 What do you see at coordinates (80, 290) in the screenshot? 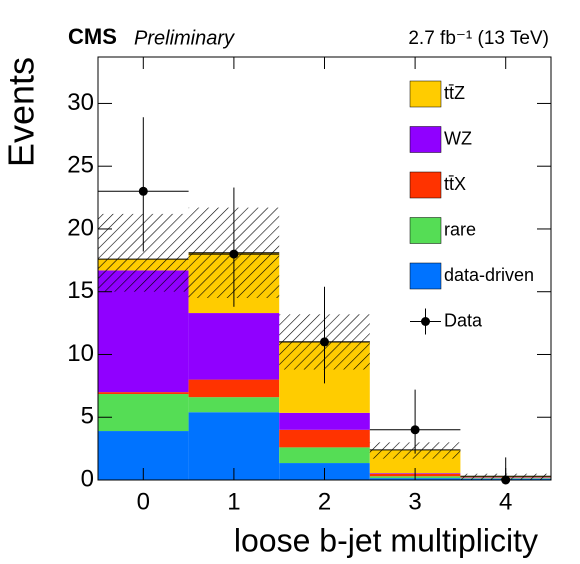
I see `y-tick-label: 15` at bounding box center [80, 290].